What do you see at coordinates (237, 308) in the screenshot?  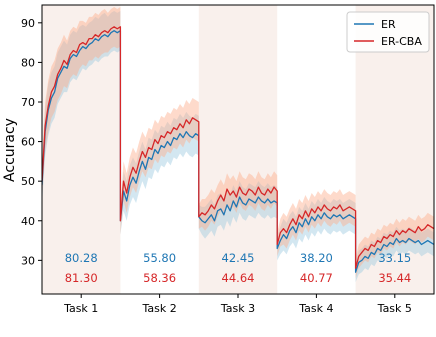 I see `x-tick-label: Task 3` at bounding box center [237, 308].